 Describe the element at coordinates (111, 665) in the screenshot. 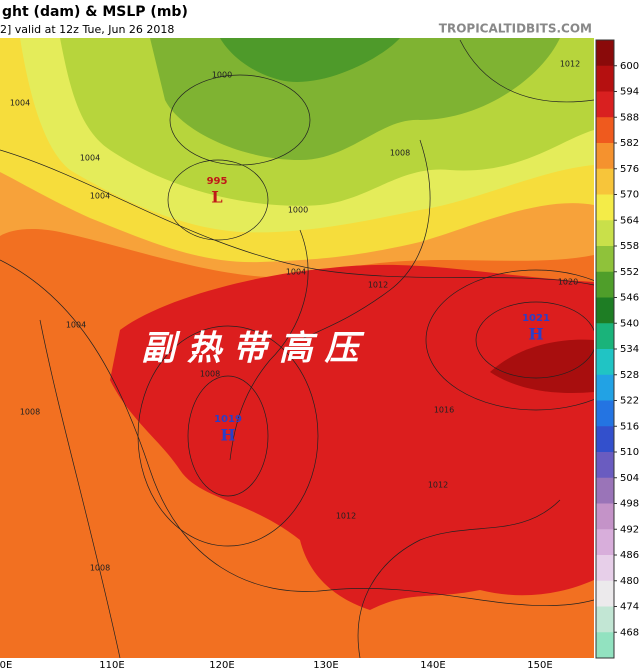

I see `longitude-label: 110E` at that location.